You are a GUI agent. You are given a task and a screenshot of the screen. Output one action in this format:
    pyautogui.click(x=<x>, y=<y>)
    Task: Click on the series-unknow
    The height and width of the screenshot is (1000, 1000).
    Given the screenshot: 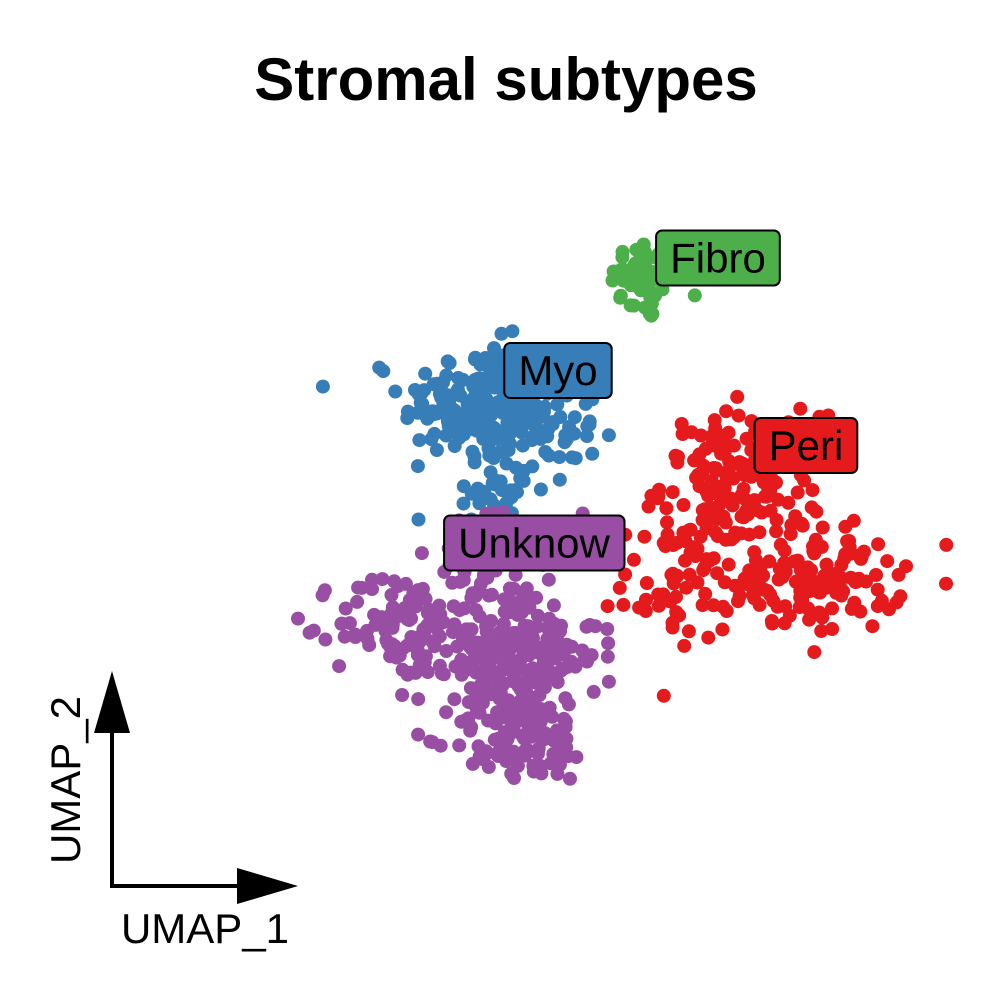 What is the action you would take?
    pyautogui.click(x=453, y=645)
    